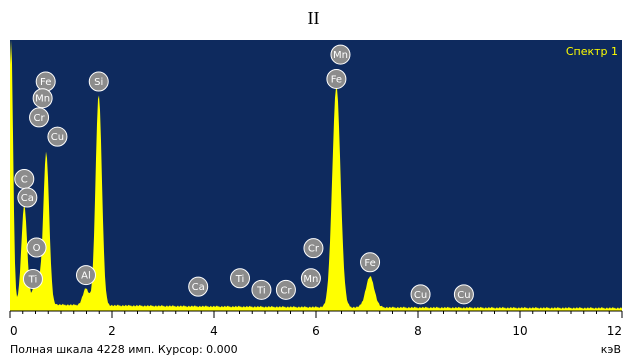 The height and width of the screenshot is (359, 627). I want to click on element-marker-label: C, so click(24, 179).